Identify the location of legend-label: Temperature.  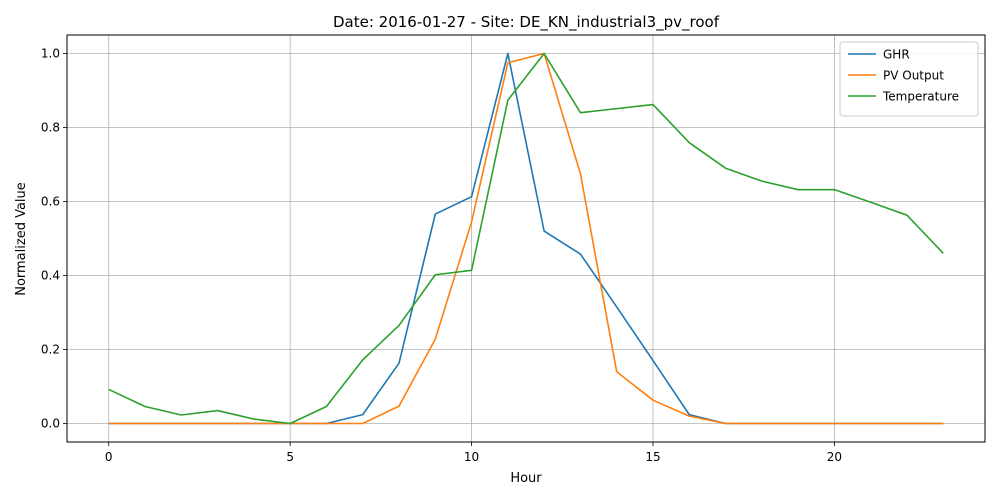
(920, 97).